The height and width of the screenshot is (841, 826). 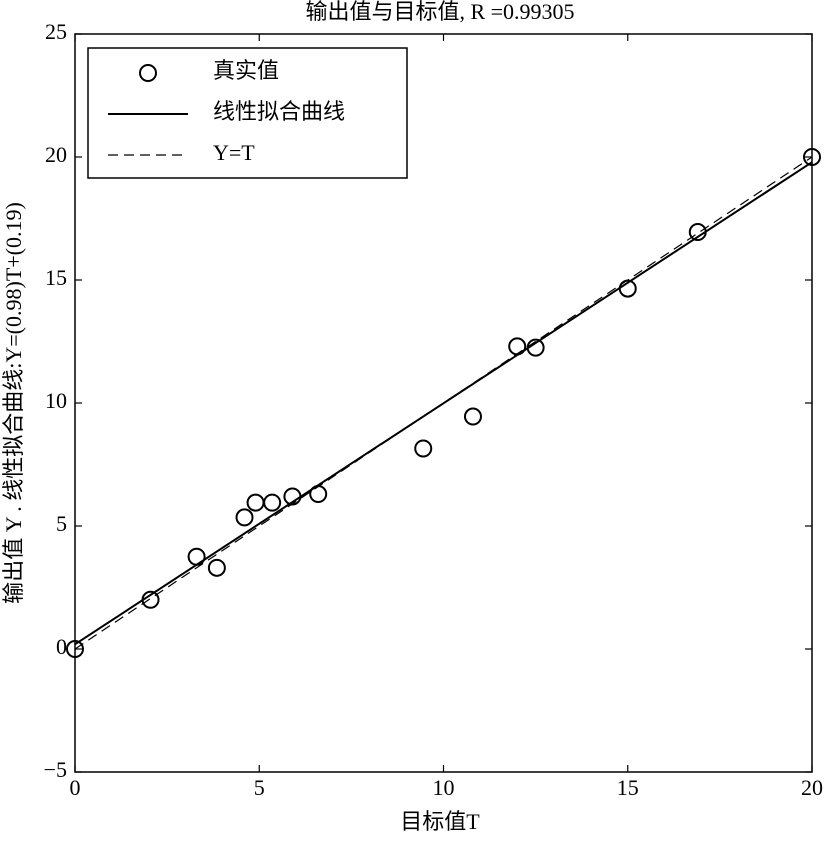 I want to click on x-tick-label: 0, so click(x=75, y=787).